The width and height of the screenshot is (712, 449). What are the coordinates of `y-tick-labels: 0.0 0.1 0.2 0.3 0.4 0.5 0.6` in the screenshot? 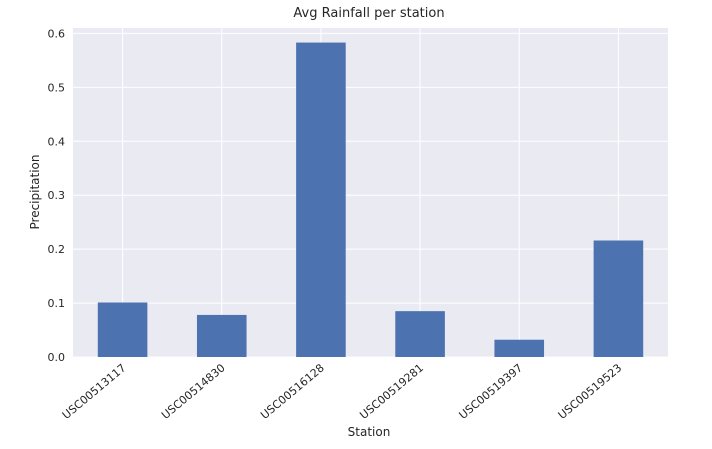 It's located at (57, 195).